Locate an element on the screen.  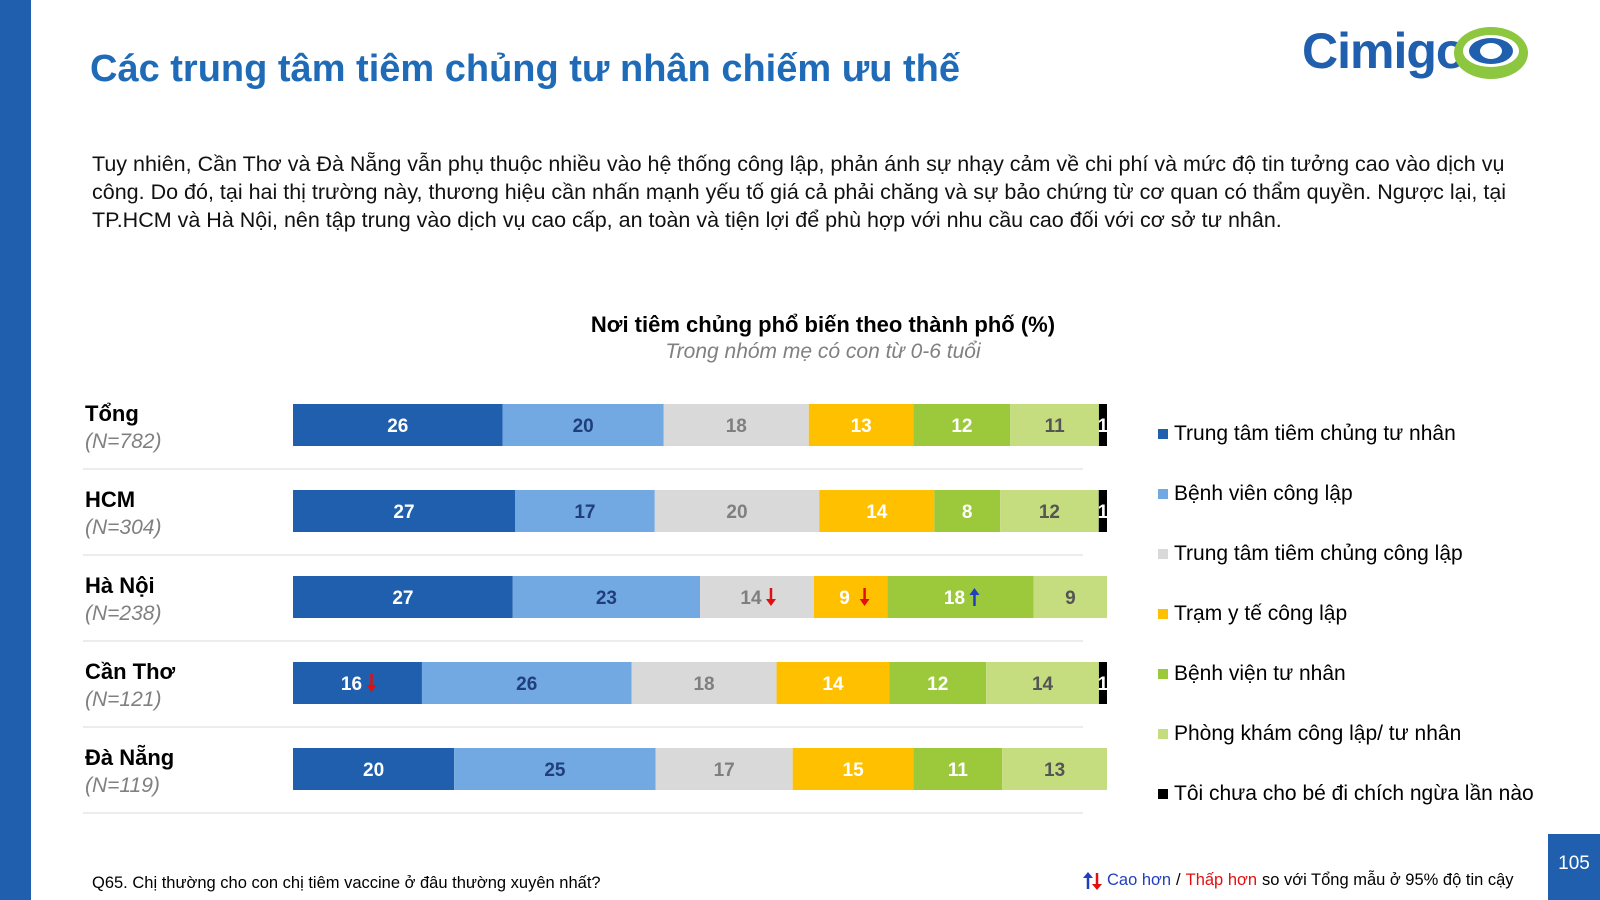
row-sample-size: (N=782) is located at coordinates (123, 441).